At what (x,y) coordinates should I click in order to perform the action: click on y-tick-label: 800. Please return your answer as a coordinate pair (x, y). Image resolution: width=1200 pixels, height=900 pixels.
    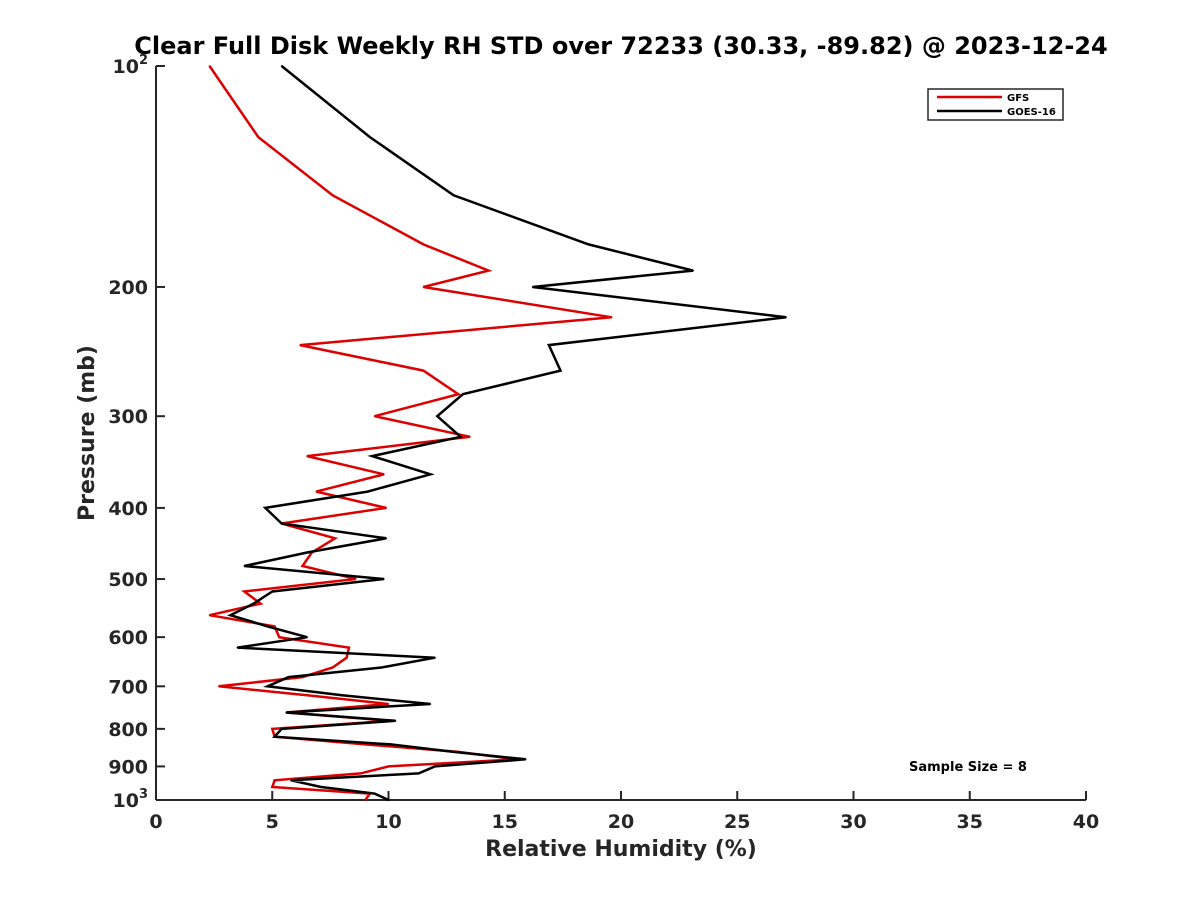
    Looking at the image, I should click on (128, 730).